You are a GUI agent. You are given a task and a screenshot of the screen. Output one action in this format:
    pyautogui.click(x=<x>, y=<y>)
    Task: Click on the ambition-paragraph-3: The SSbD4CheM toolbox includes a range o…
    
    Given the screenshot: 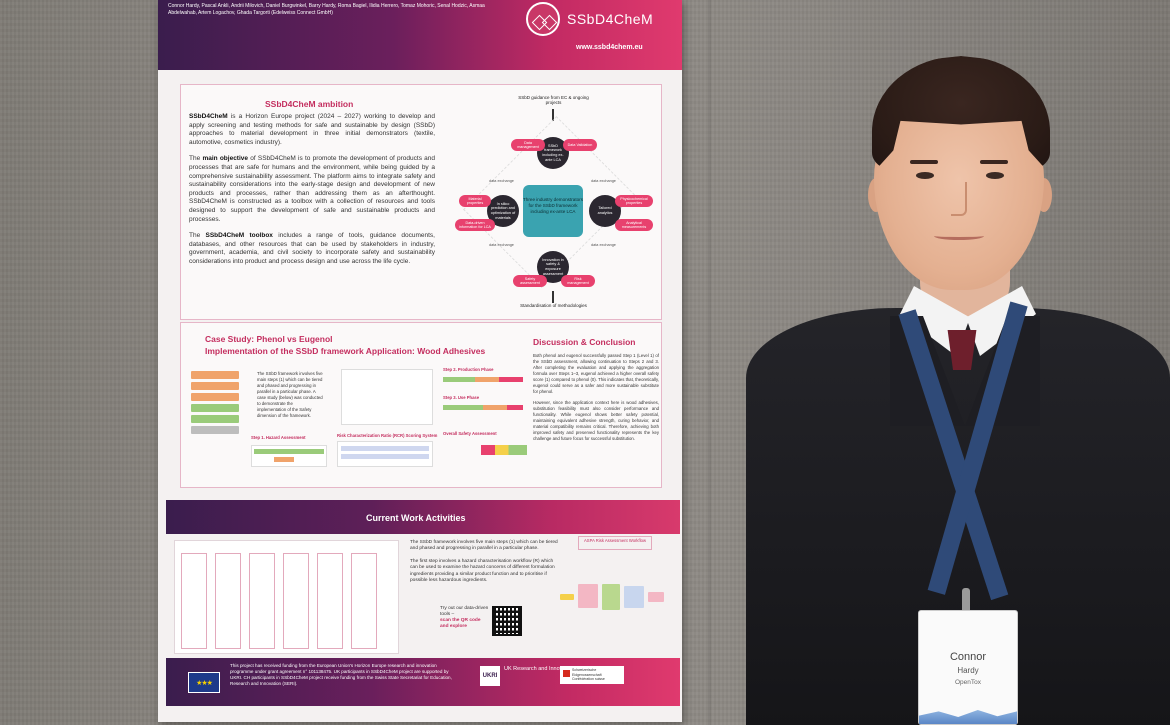 What is the action you would take?
    pyautogui.click(x=312, y=249)
    